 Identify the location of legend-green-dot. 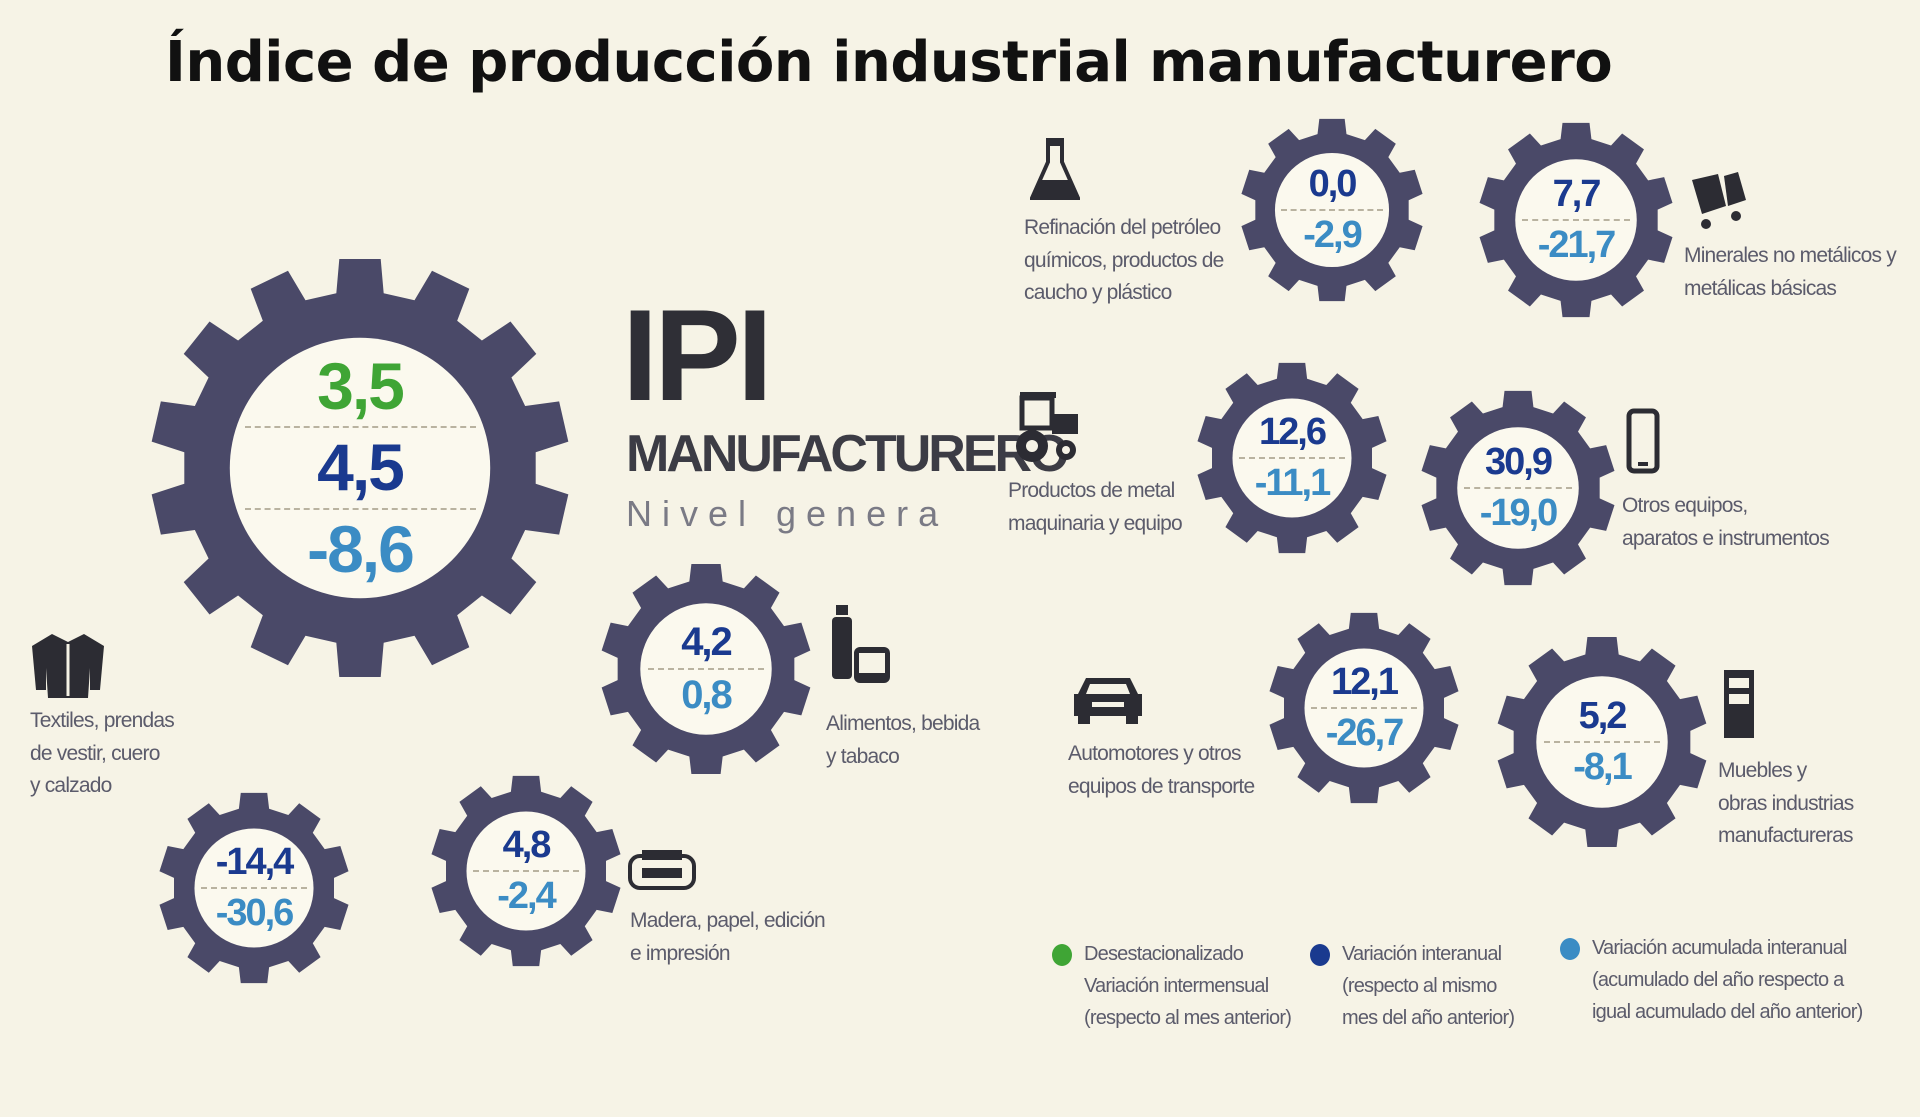
(1062, 955).